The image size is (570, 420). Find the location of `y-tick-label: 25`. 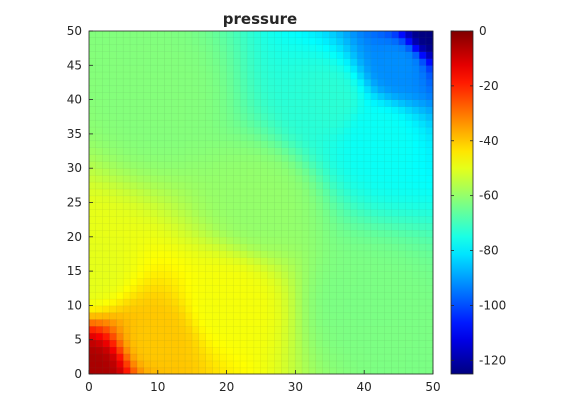

y-tick-label: 25 is located at coordinates (74, 203).